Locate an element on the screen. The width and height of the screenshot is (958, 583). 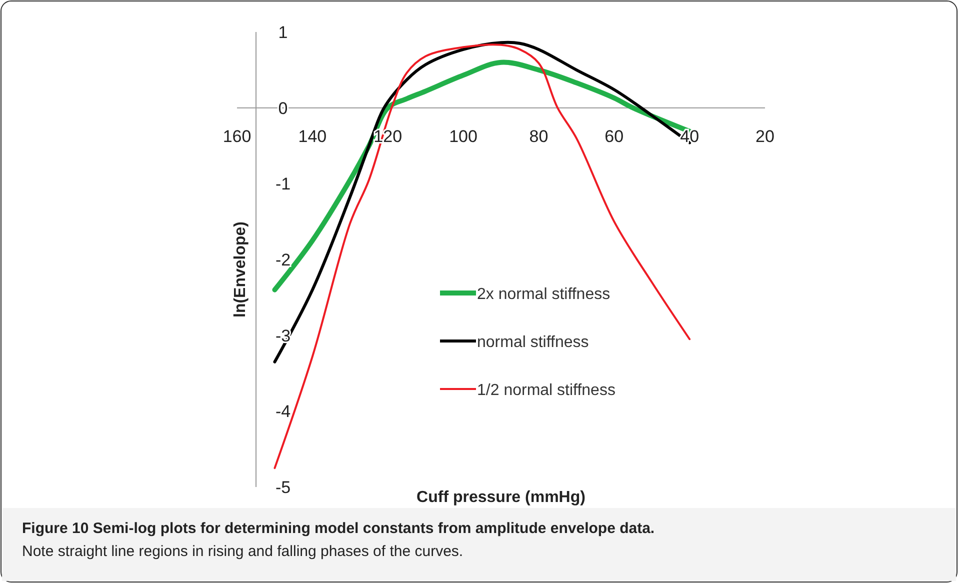
x-tick-label: 60 is located at coordinates (614, 136).